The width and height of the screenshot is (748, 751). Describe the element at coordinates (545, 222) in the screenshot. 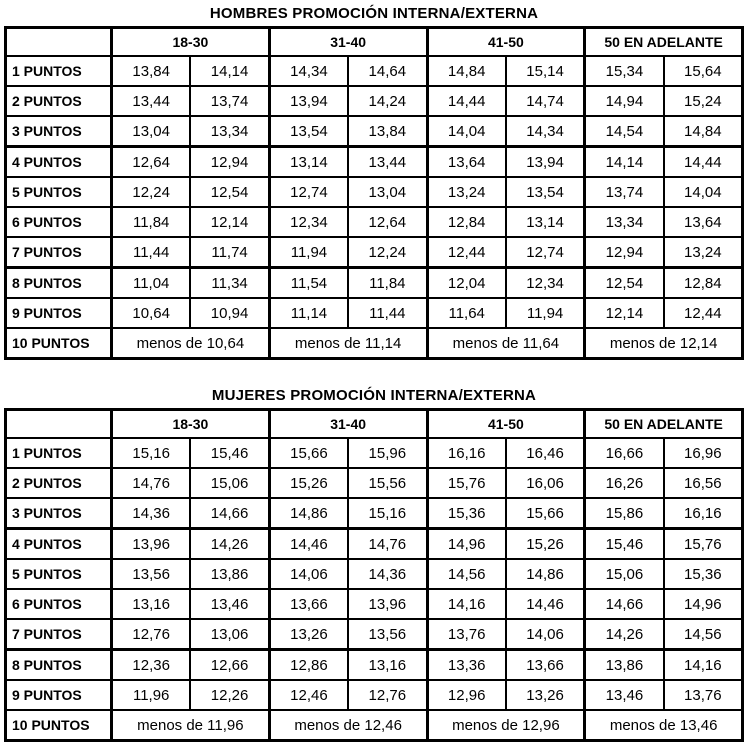

I see `score-cell: 13,14` at that location.